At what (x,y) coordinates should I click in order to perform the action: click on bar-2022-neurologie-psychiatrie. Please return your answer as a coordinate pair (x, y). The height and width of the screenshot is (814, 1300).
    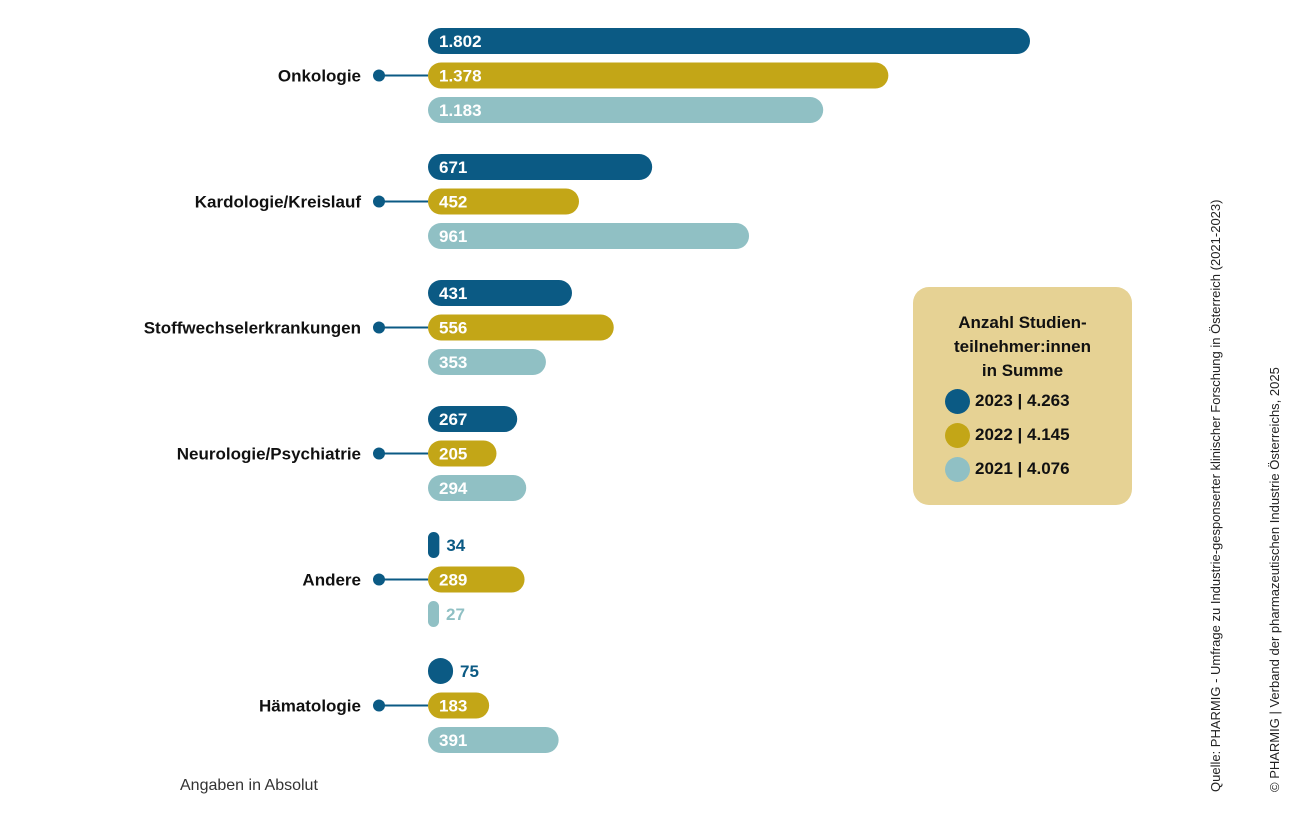
    Looking at the image, I should click on (462, 453).